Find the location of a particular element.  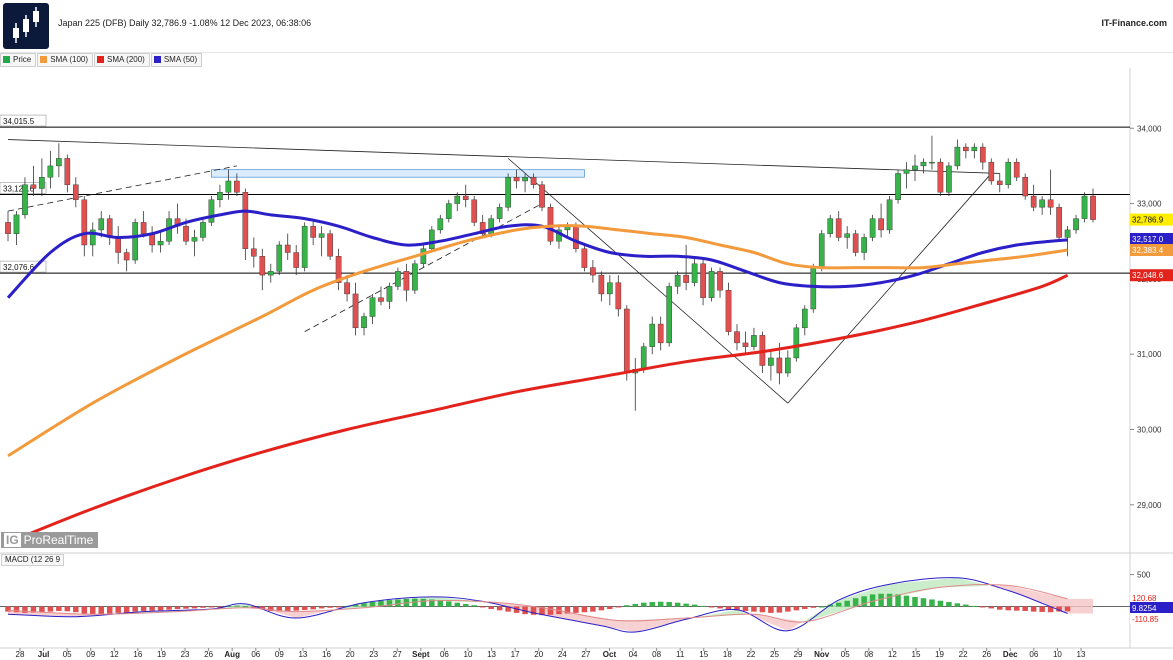

price-tick-label: 29,000 is located at coordinates (1149, 505).